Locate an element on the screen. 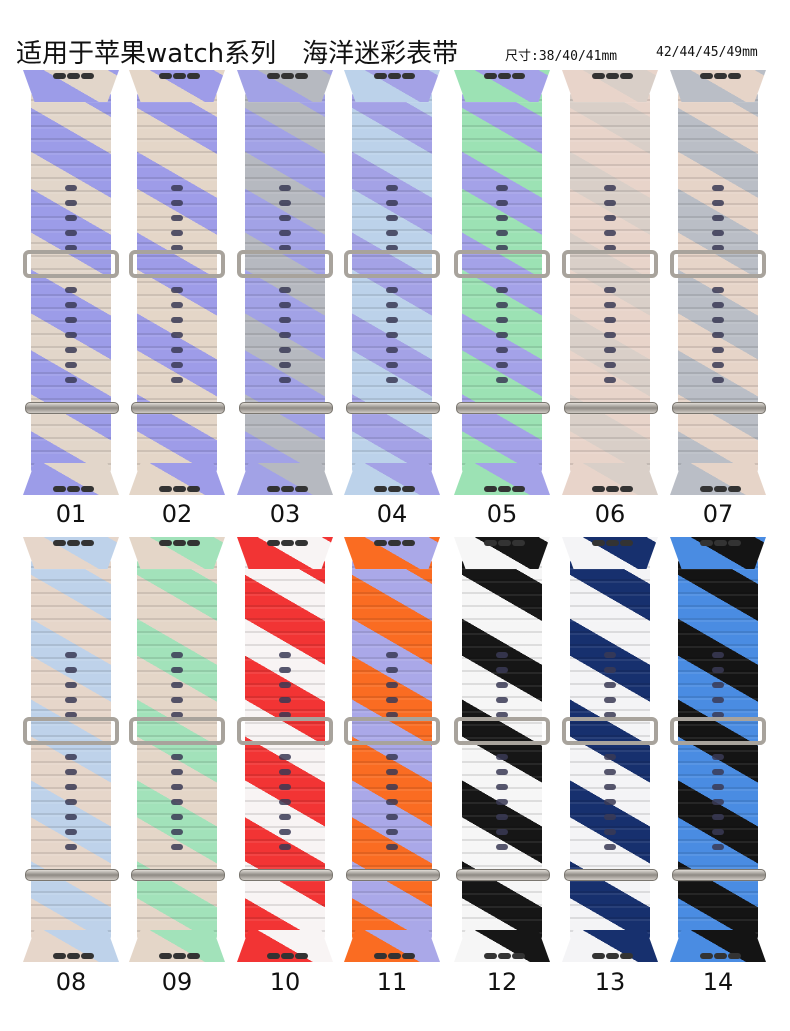  size-label: 尺寸:38/40/41mm is located at coordinates (561, 56).